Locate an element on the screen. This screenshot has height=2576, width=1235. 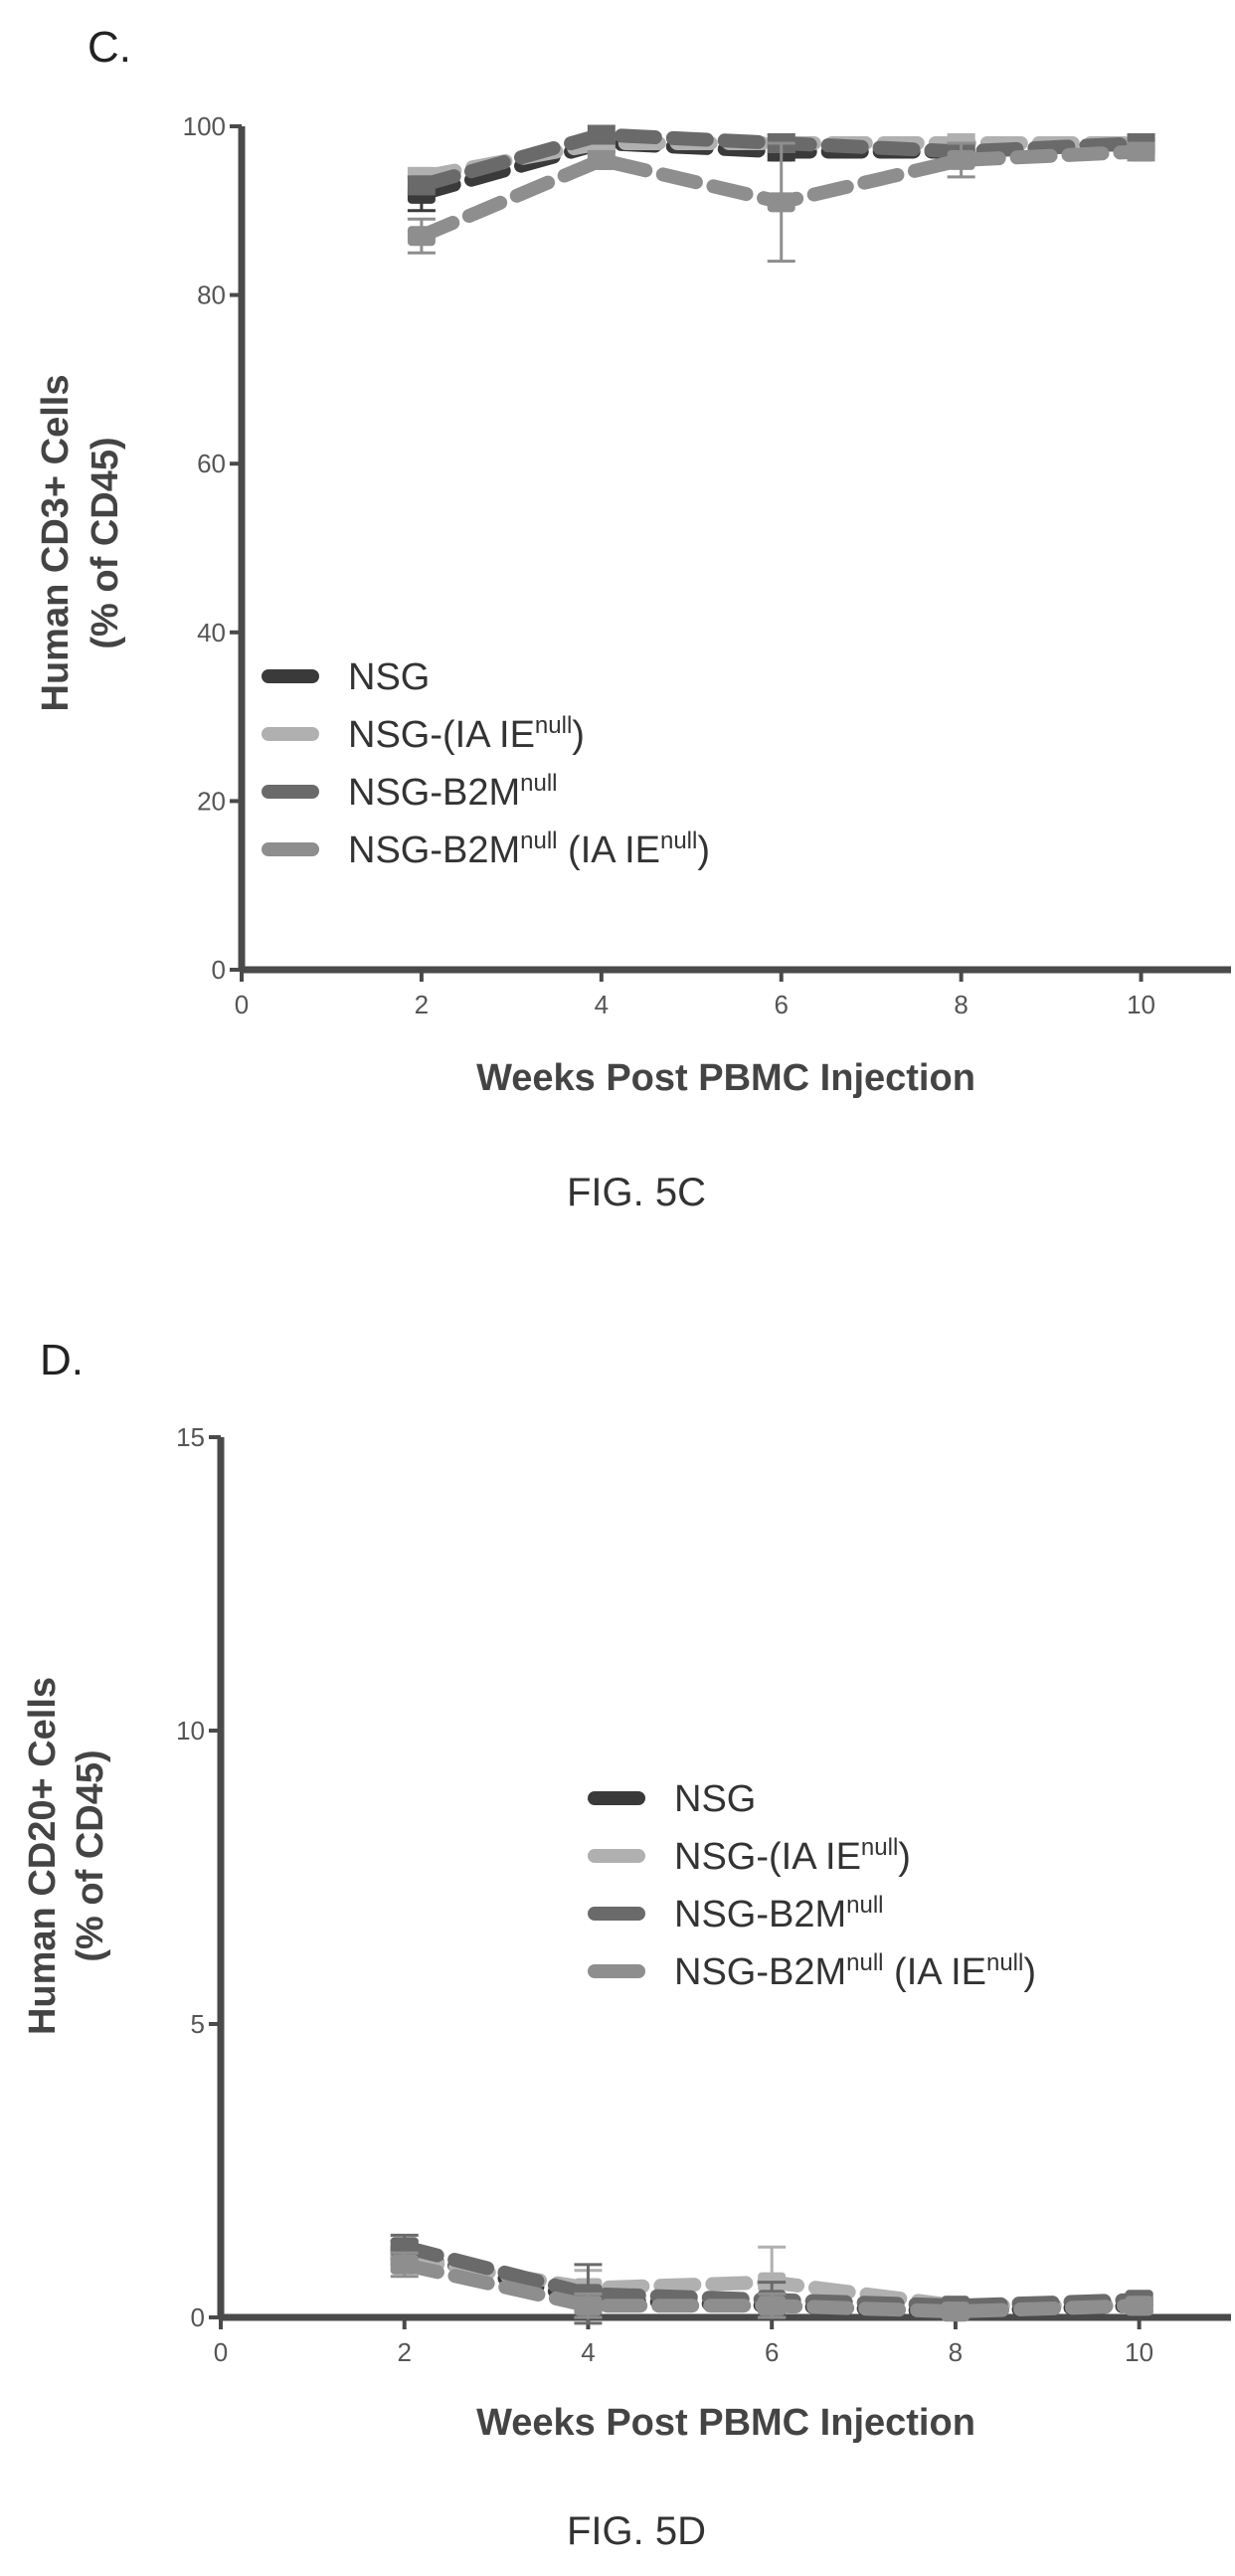
chart-d-ytick-label: 10 is located at coordinates (190, 1731).